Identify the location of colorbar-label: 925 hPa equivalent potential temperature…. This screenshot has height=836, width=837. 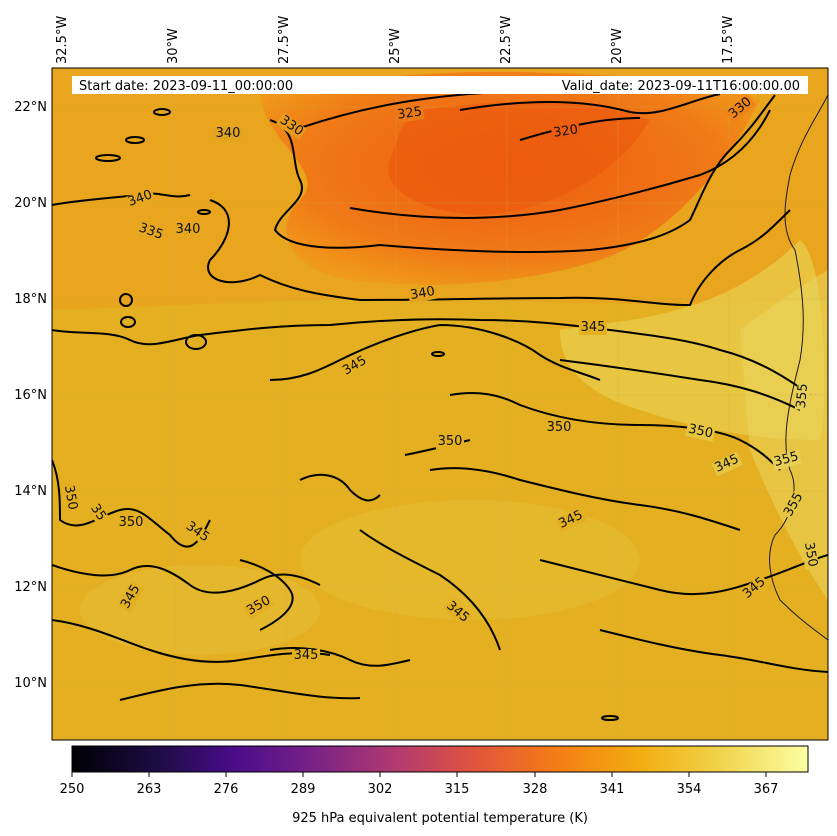
(440, 818).